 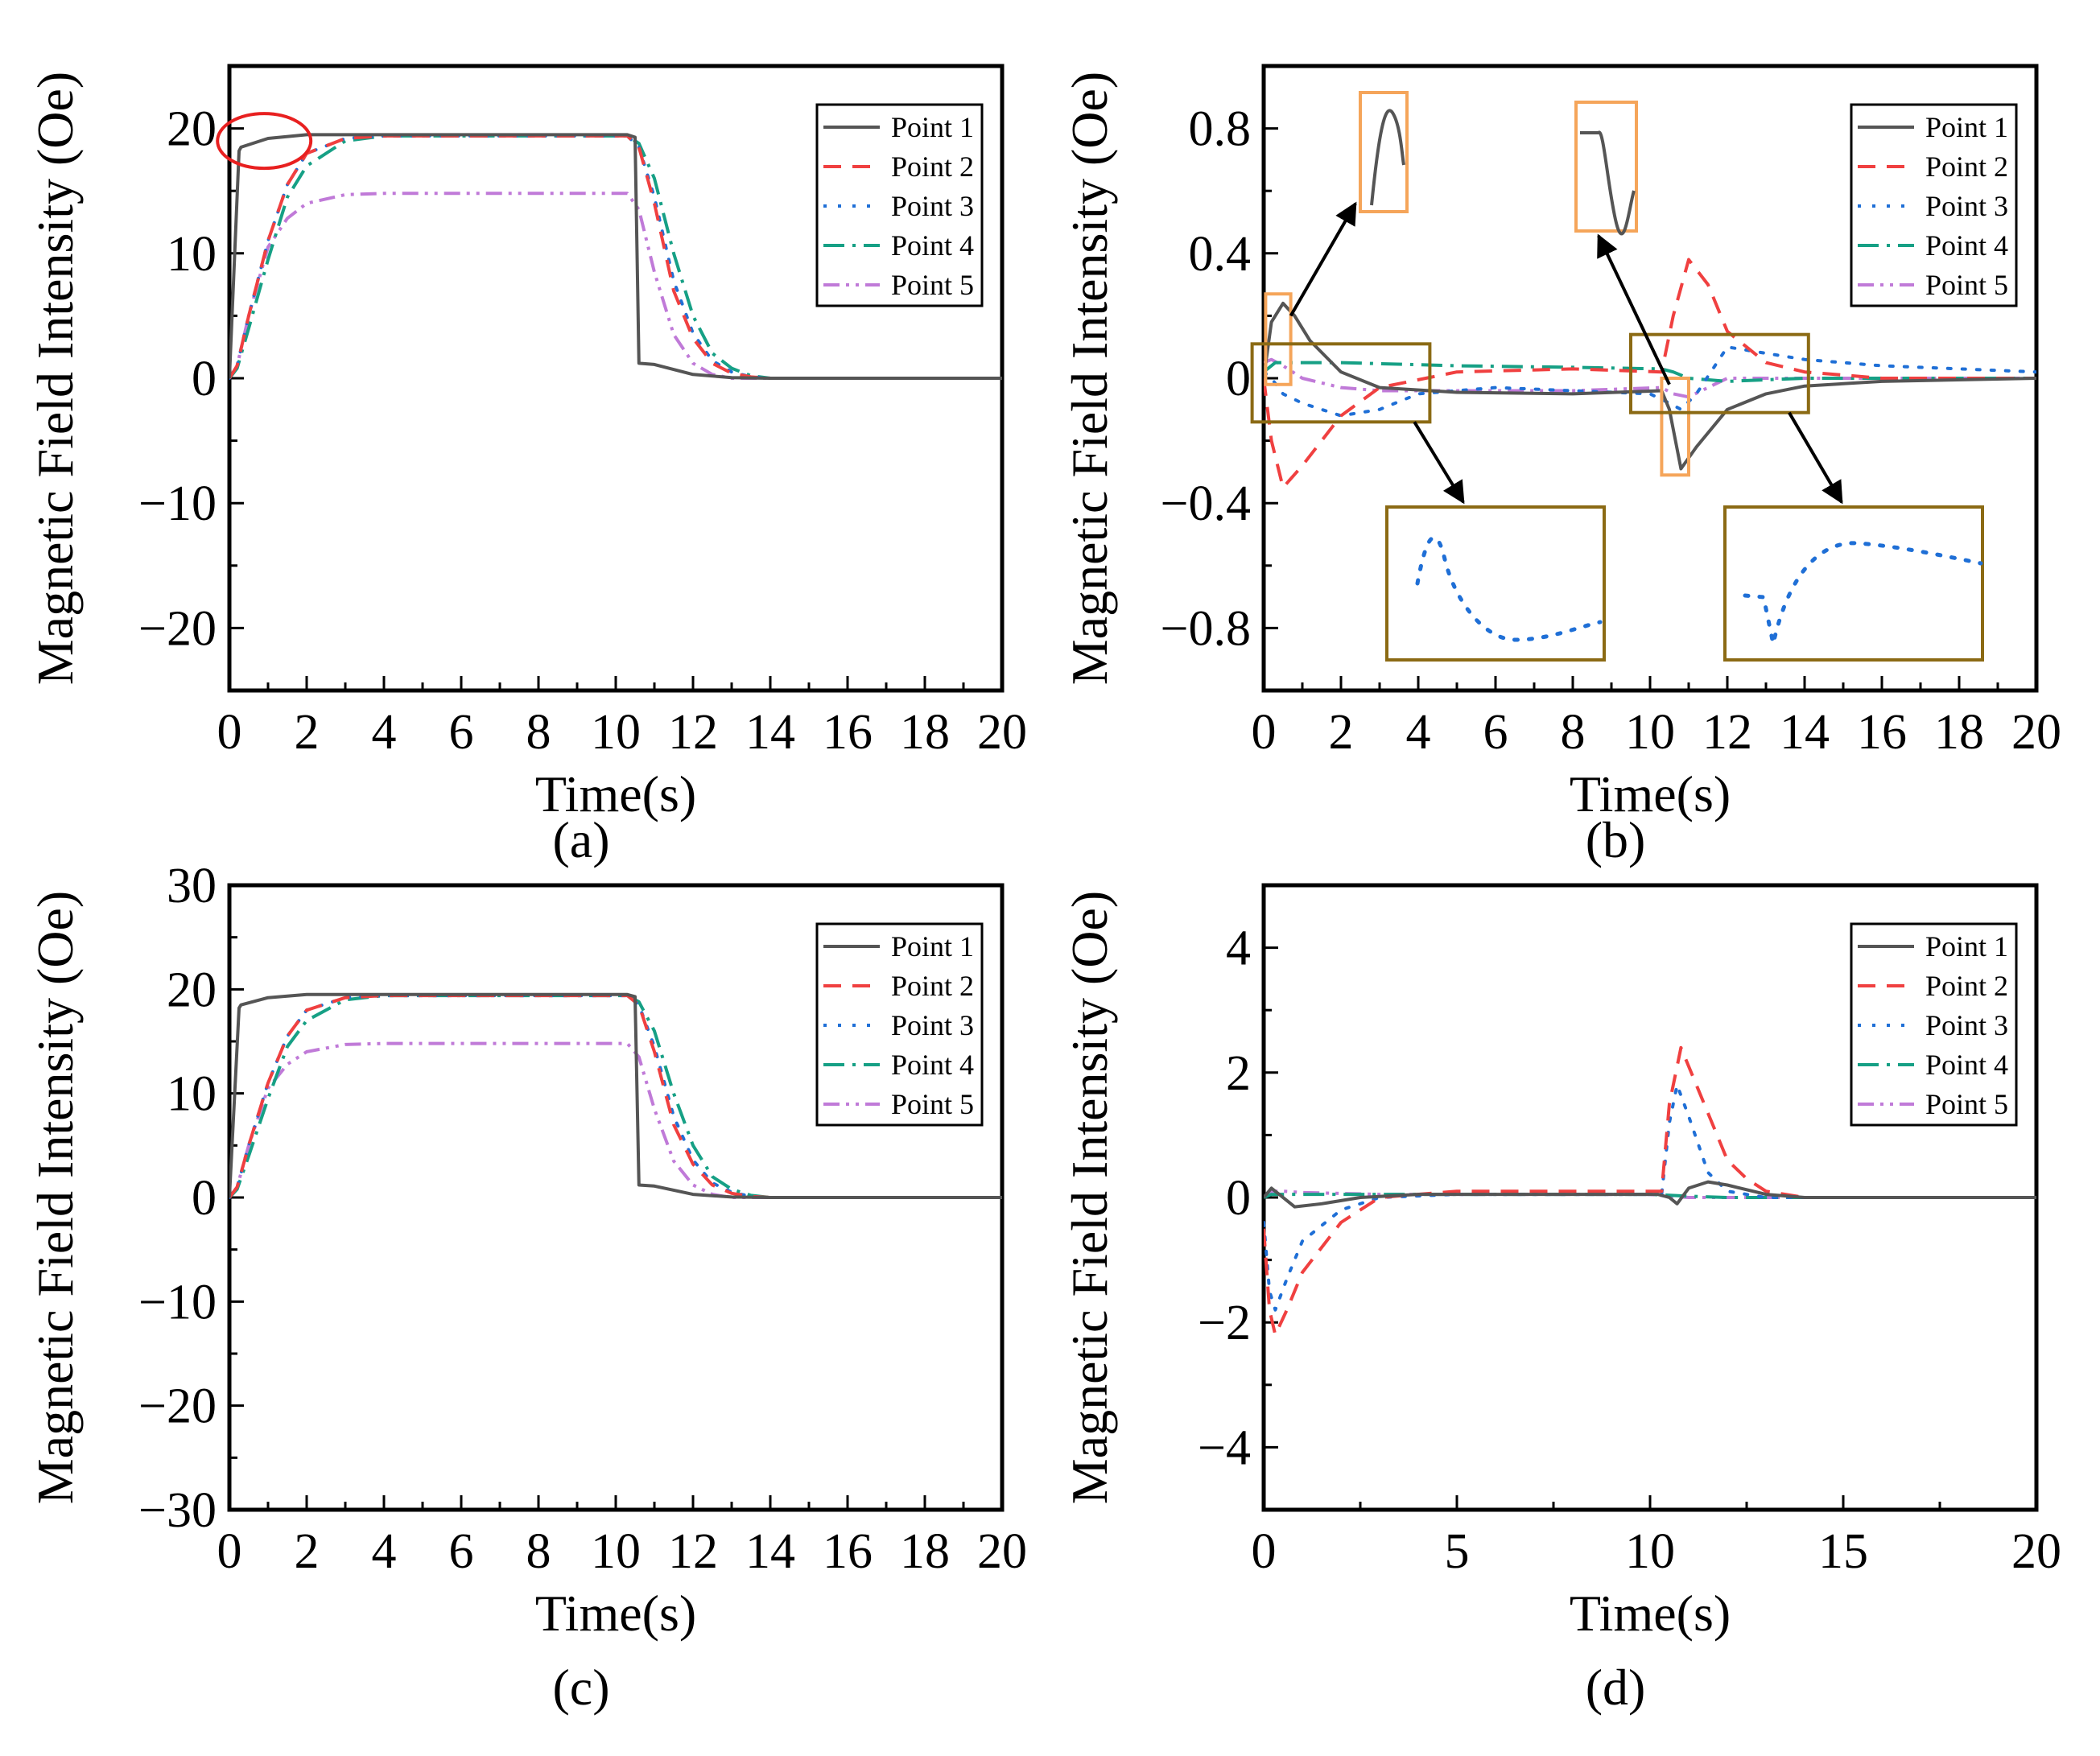 What do you see at coordinates (1238, 1073) in the screenshot?
I see `y-tick-label: 2` at bounding box center [1238, 1073].